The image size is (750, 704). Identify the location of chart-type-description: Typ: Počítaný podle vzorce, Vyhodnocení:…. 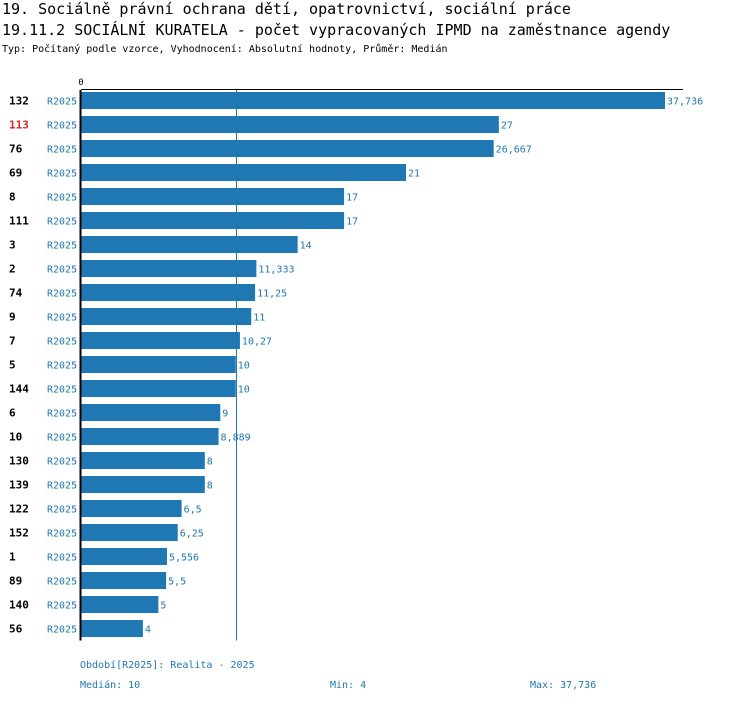
(225, 49).